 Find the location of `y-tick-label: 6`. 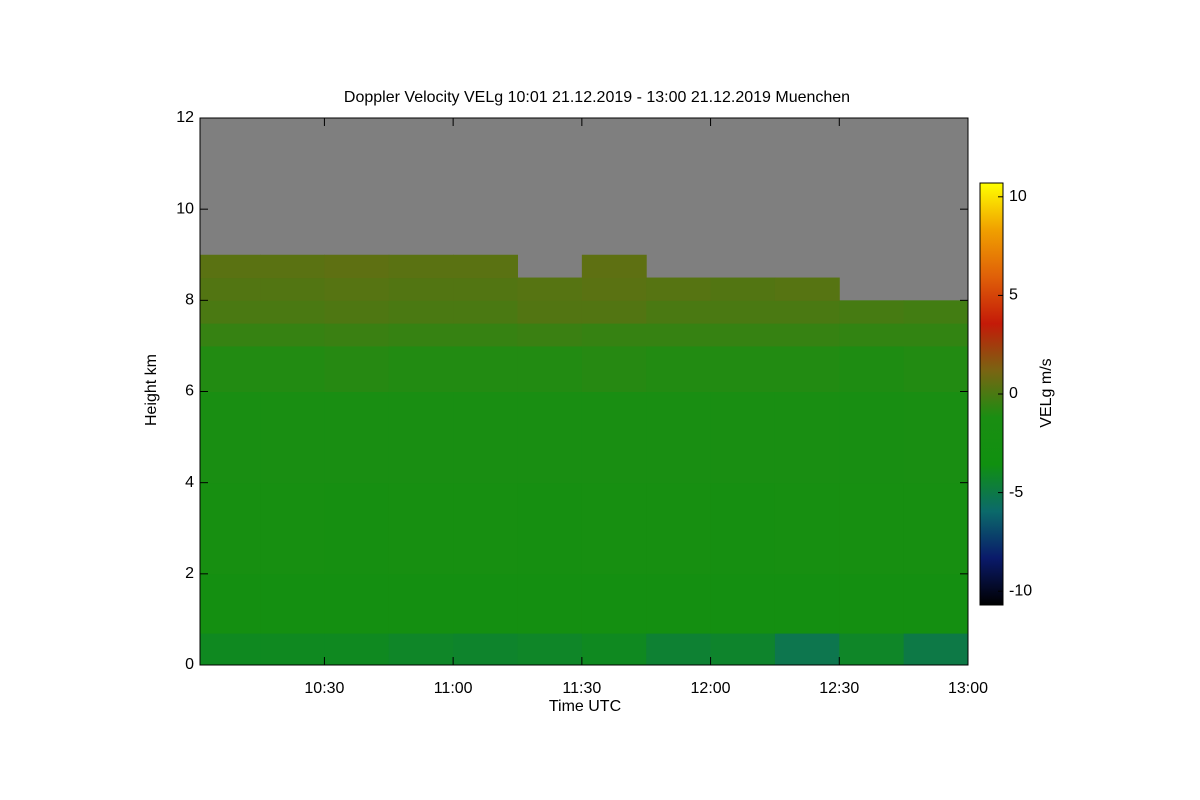

y-tick-label: 6 is located at coordinates (189, 391).